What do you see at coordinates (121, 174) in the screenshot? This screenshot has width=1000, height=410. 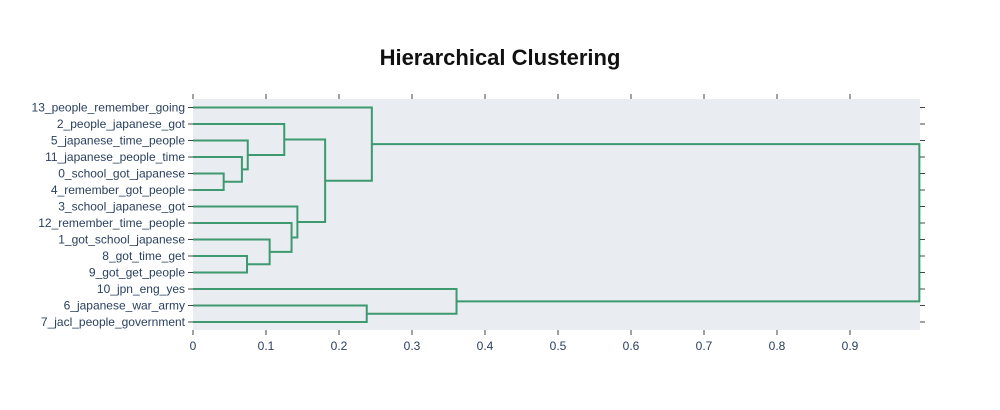 I see `leaf-label: 0_school_got_japanese` at bounding box center [121, 174].